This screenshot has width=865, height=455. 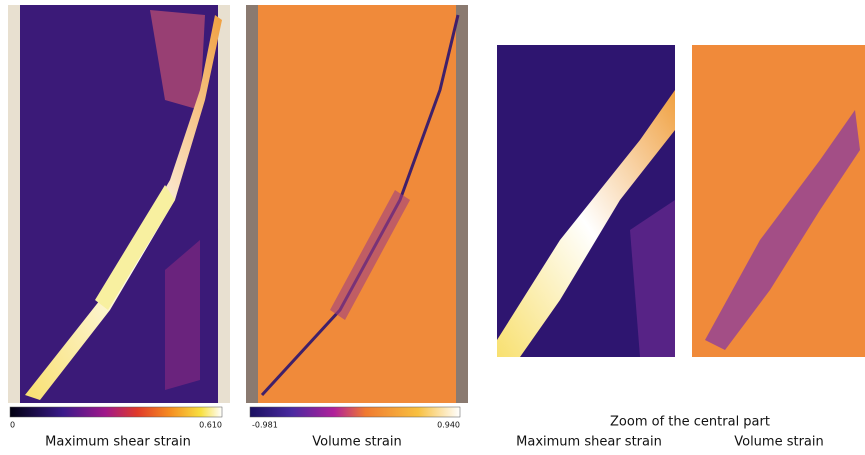 What do you see at coordinates (778, 201) in the screenshot?
I see `zoom-volume` at bounding box center [778, 201].